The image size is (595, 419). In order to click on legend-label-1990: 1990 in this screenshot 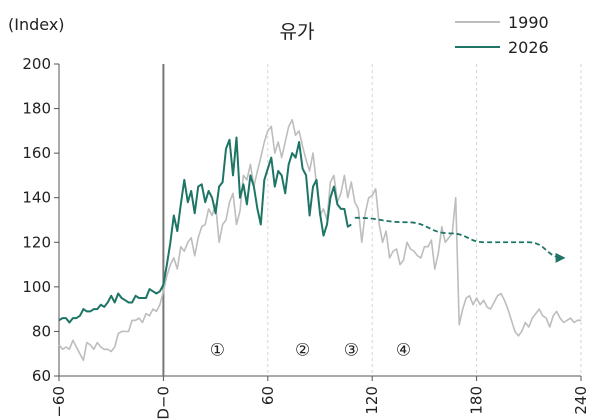, I will do `click(528, 22)`.